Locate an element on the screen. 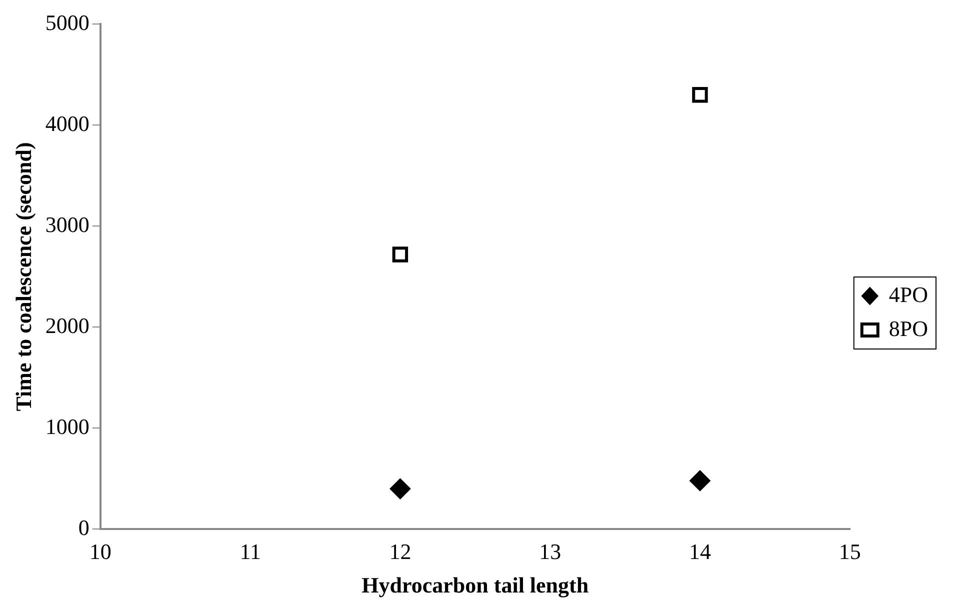 The image size is (964, 616). x-tick-label: 15 is located at coordinates (849, 551).